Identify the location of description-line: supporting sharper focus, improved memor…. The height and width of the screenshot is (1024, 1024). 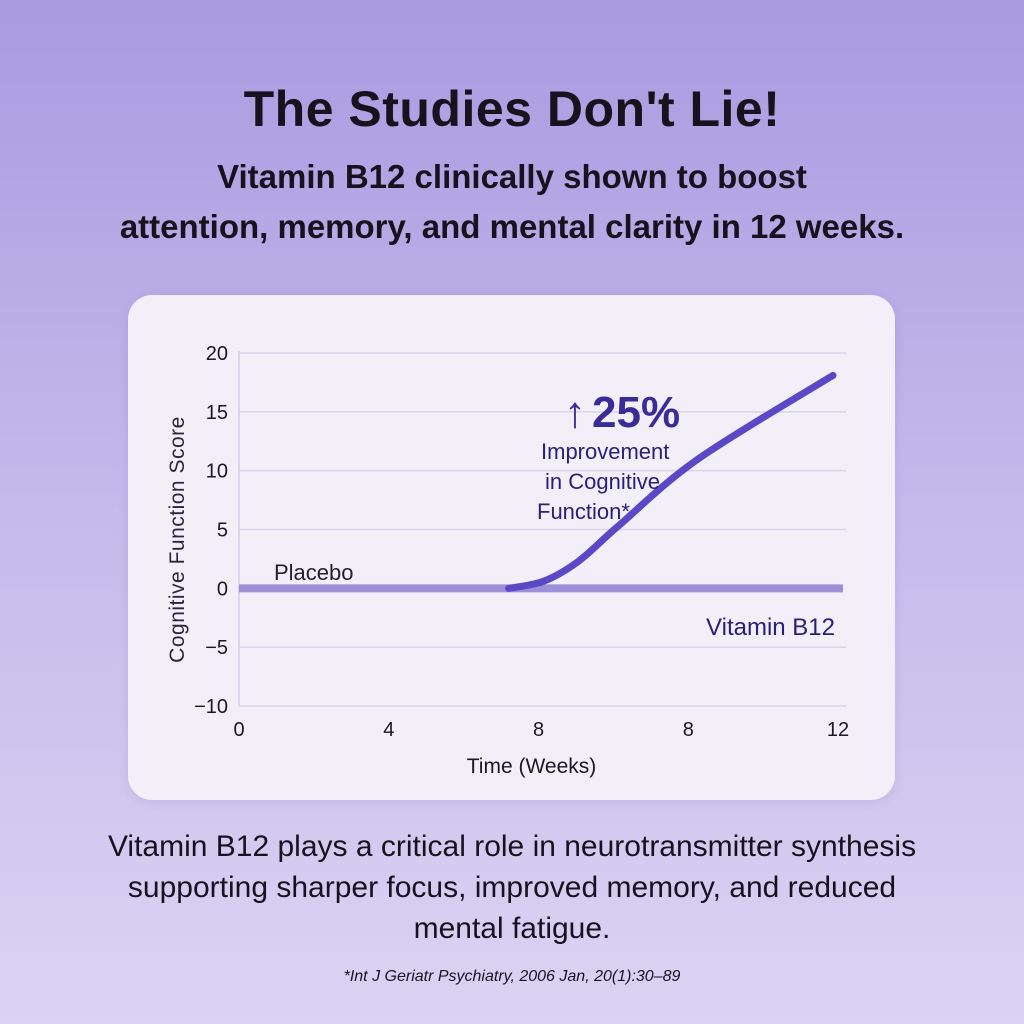
(512, 887).